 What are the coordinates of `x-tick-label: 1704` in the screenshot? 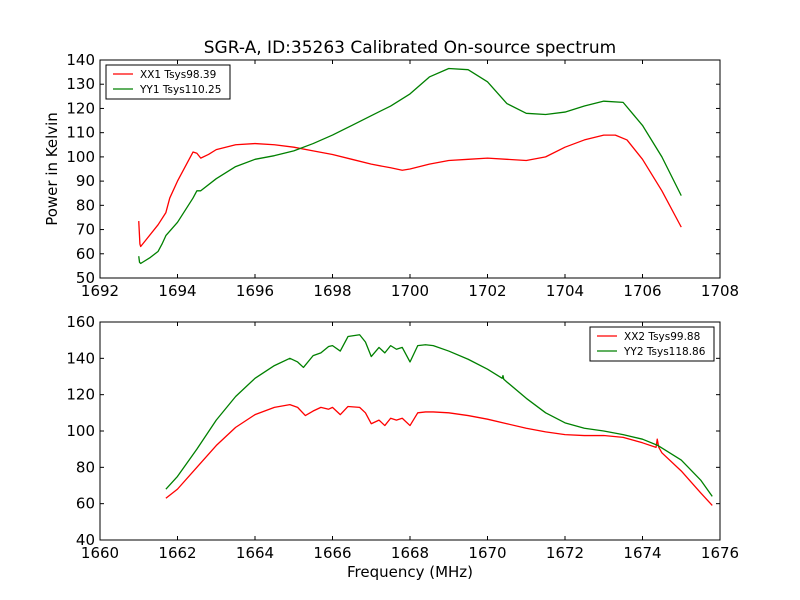 It's located at (565, 291).